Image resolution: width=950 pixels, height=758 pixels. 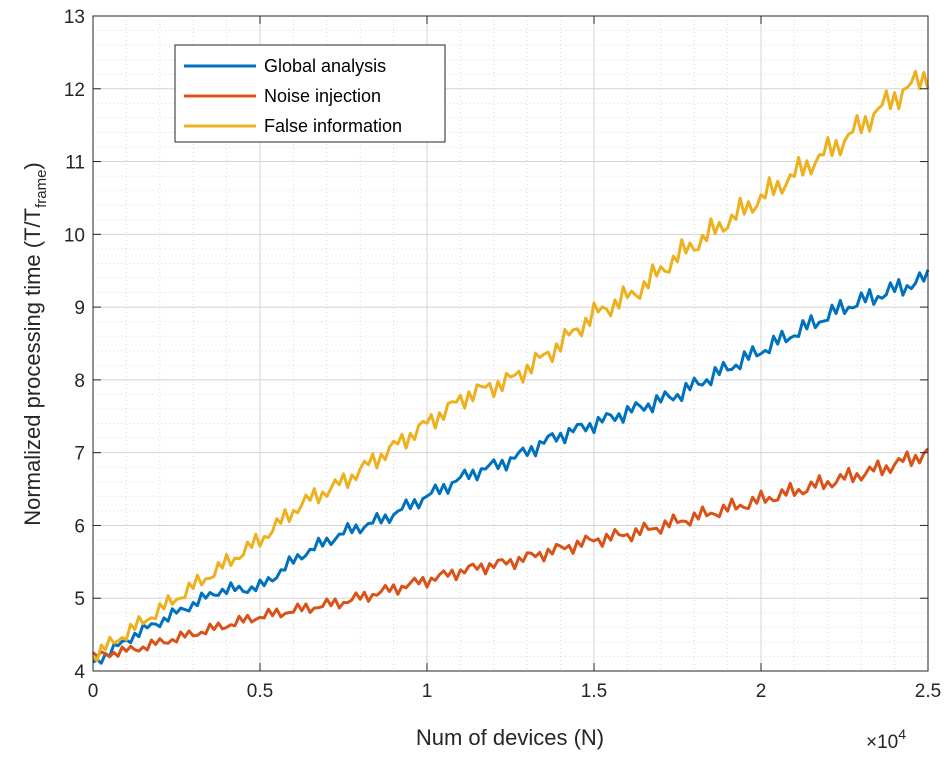 I want to click on x-exponent-base: ×10, so click(x=882, y=742).